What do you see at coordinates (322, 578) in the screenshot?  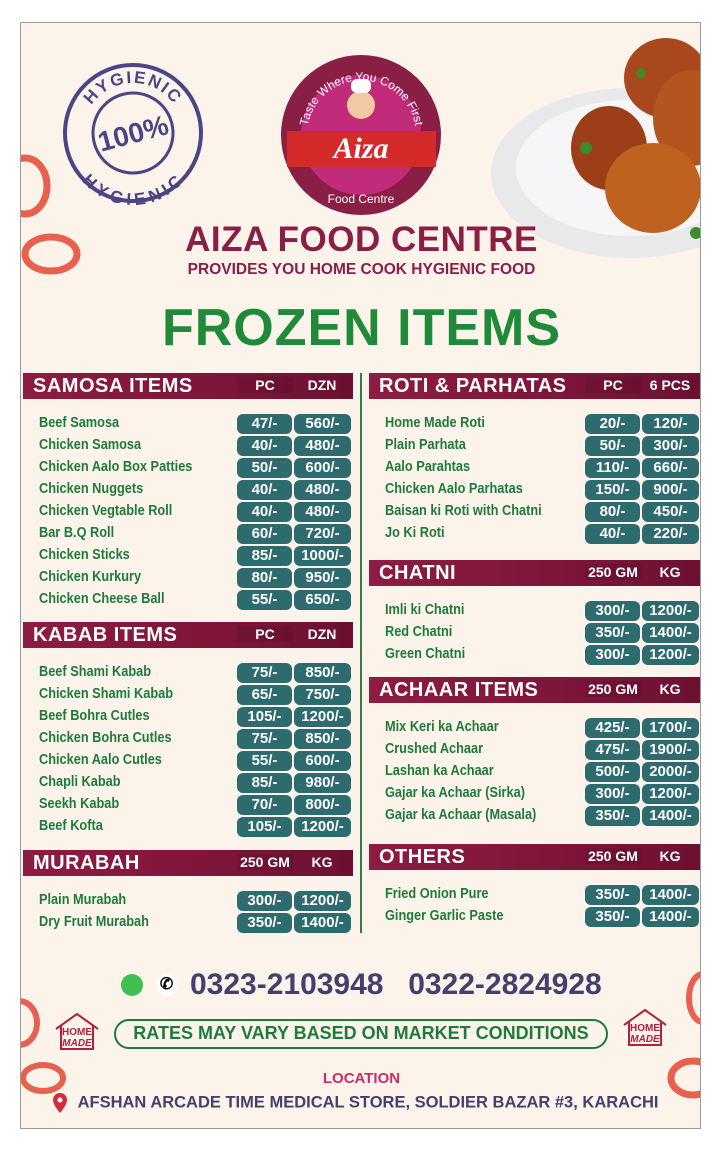 I see `price-unit-2: 950/-` at bounding box center [322, 578].